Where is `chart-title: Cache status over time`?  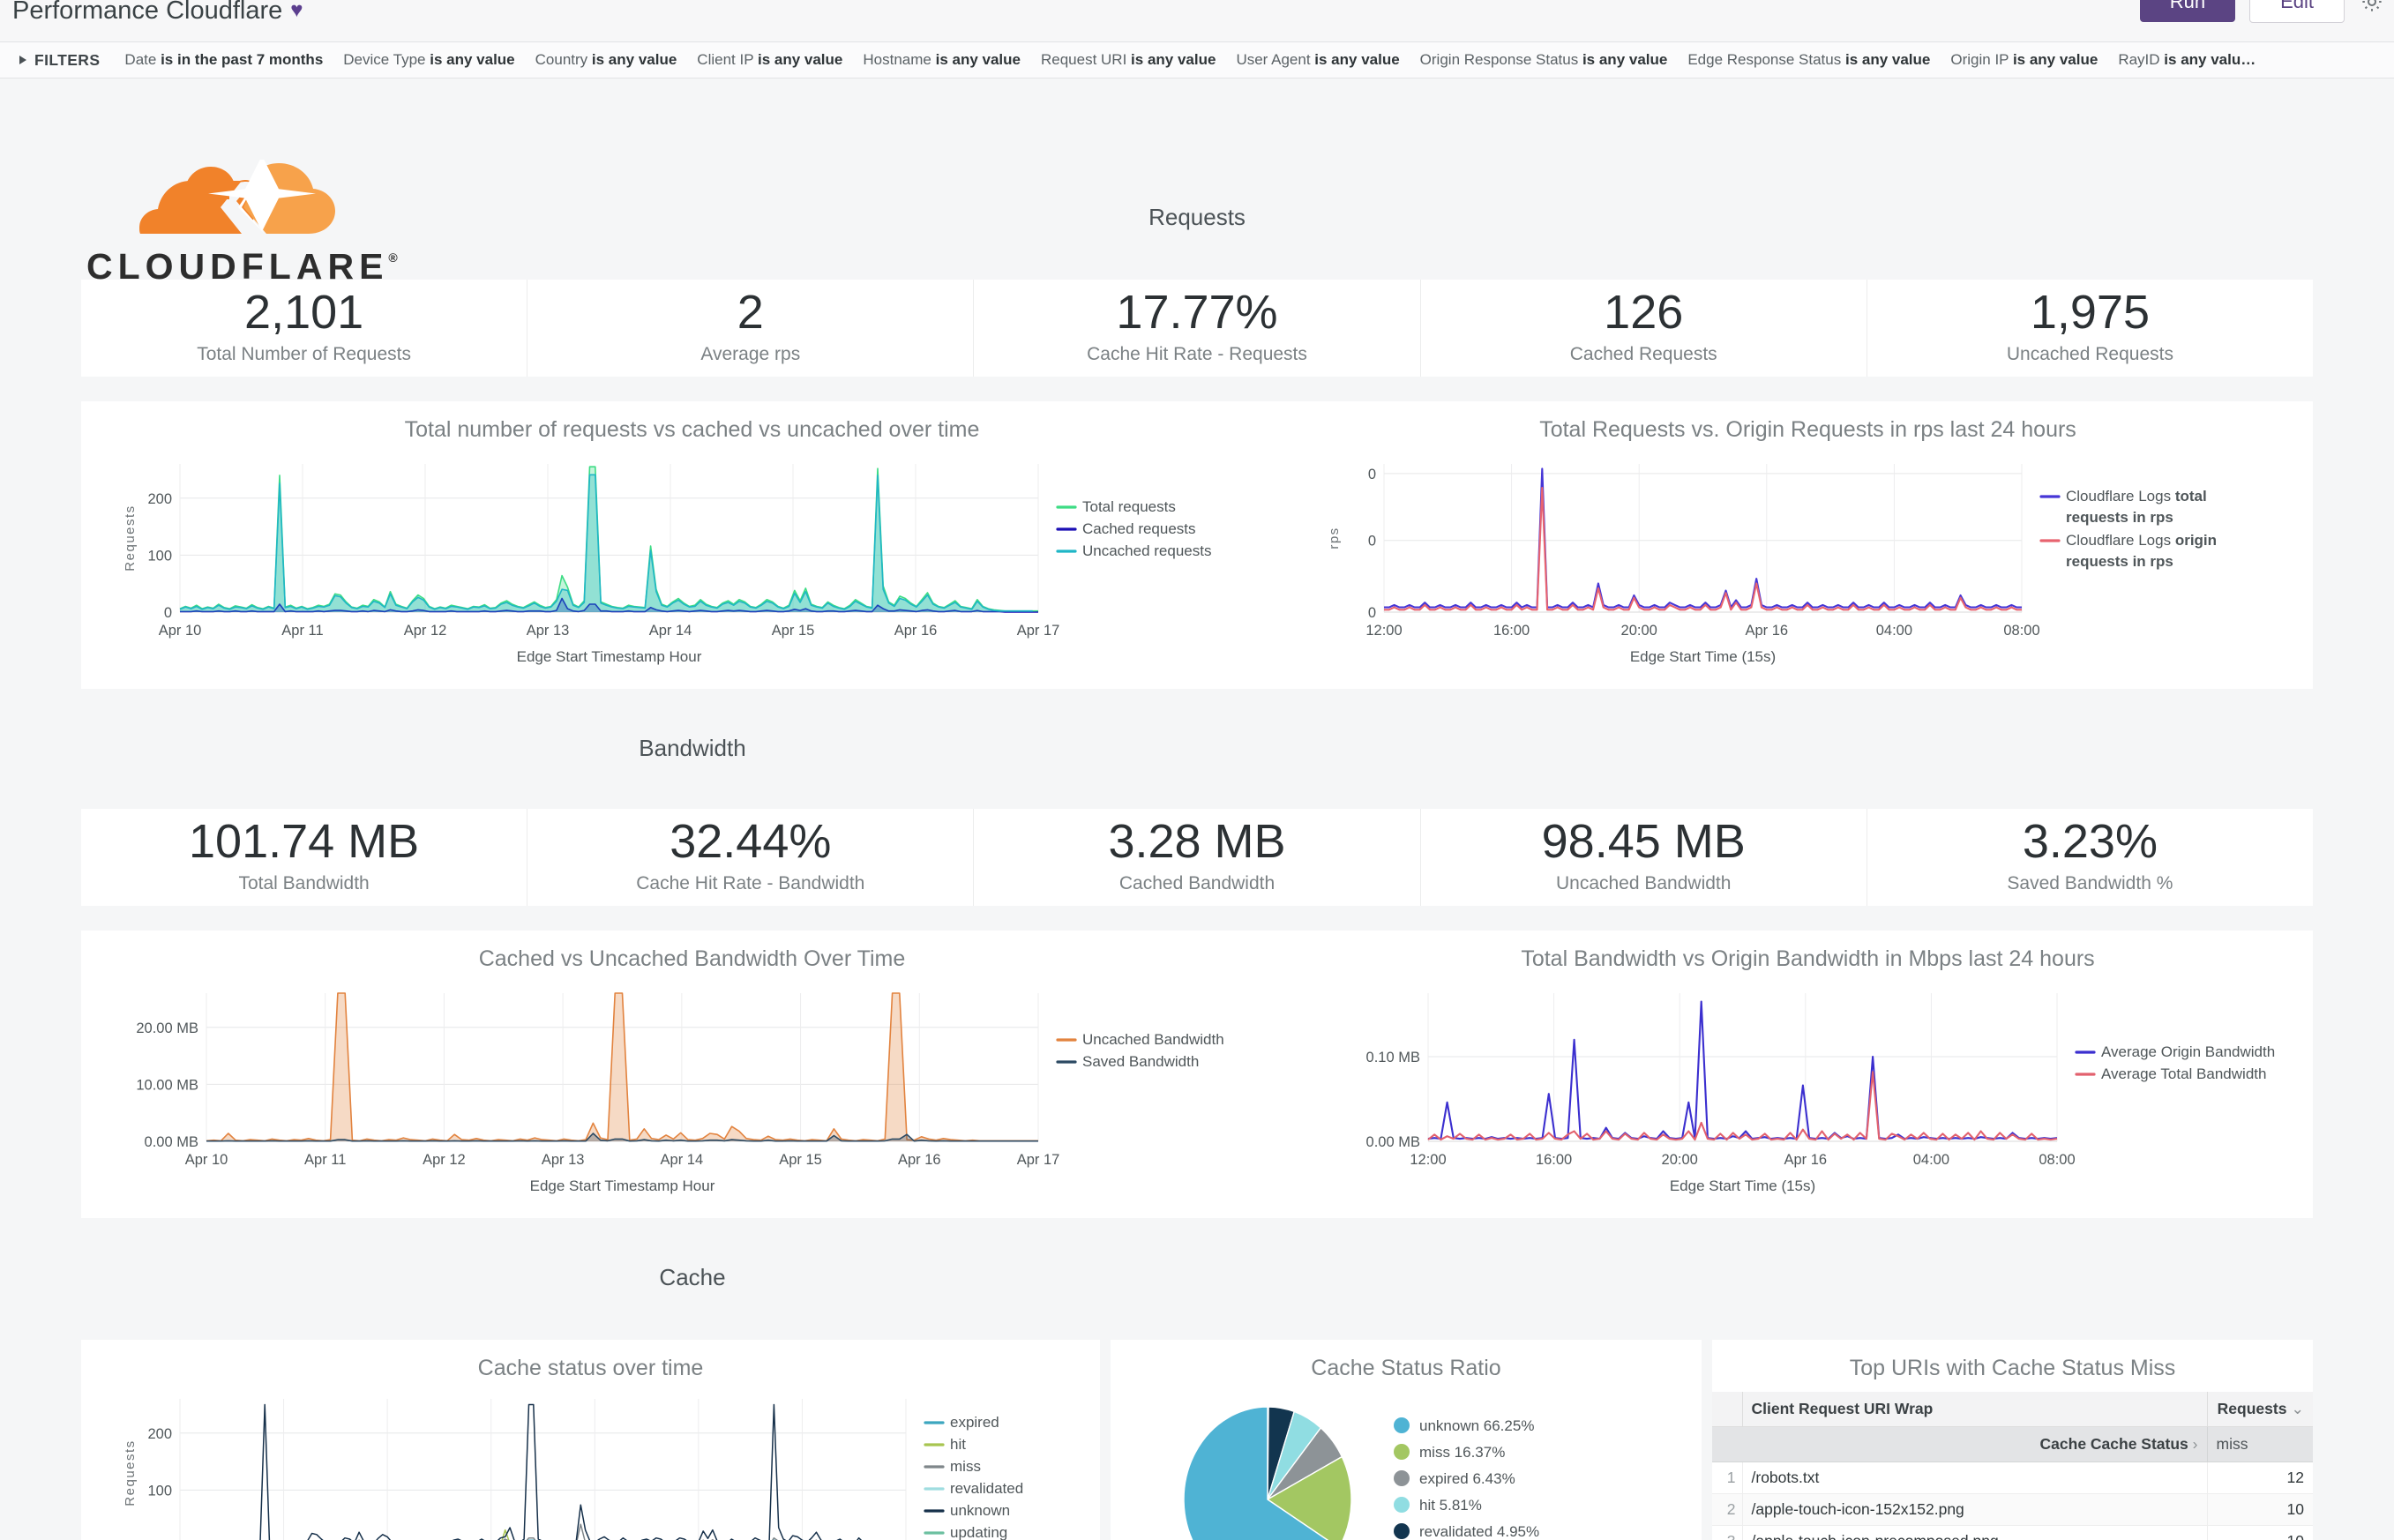
chart-title: Cache status over time is located at coordinates (590, 1368).